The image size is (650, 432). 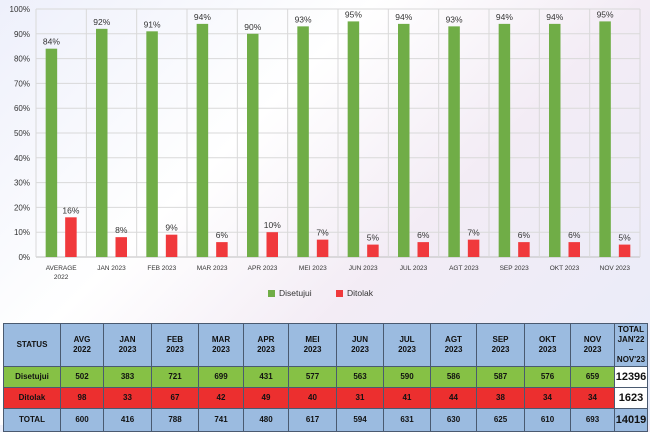 What do you see at coordinates (272, 225) in the screenshot?
I see `data-label: 10%` at bounding box center [272, 225].